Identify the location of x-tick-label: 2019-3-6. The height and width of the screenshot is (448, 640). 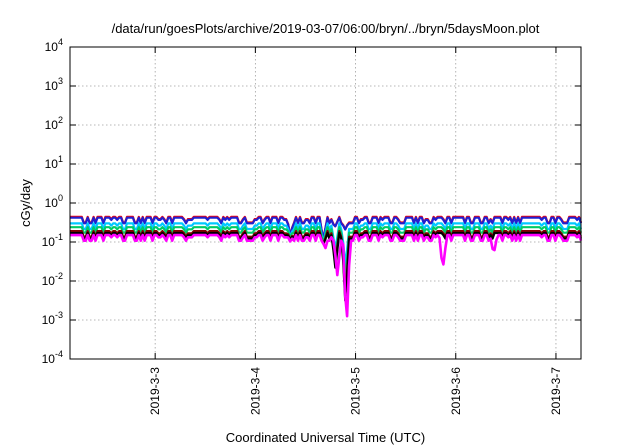
(456, 391).